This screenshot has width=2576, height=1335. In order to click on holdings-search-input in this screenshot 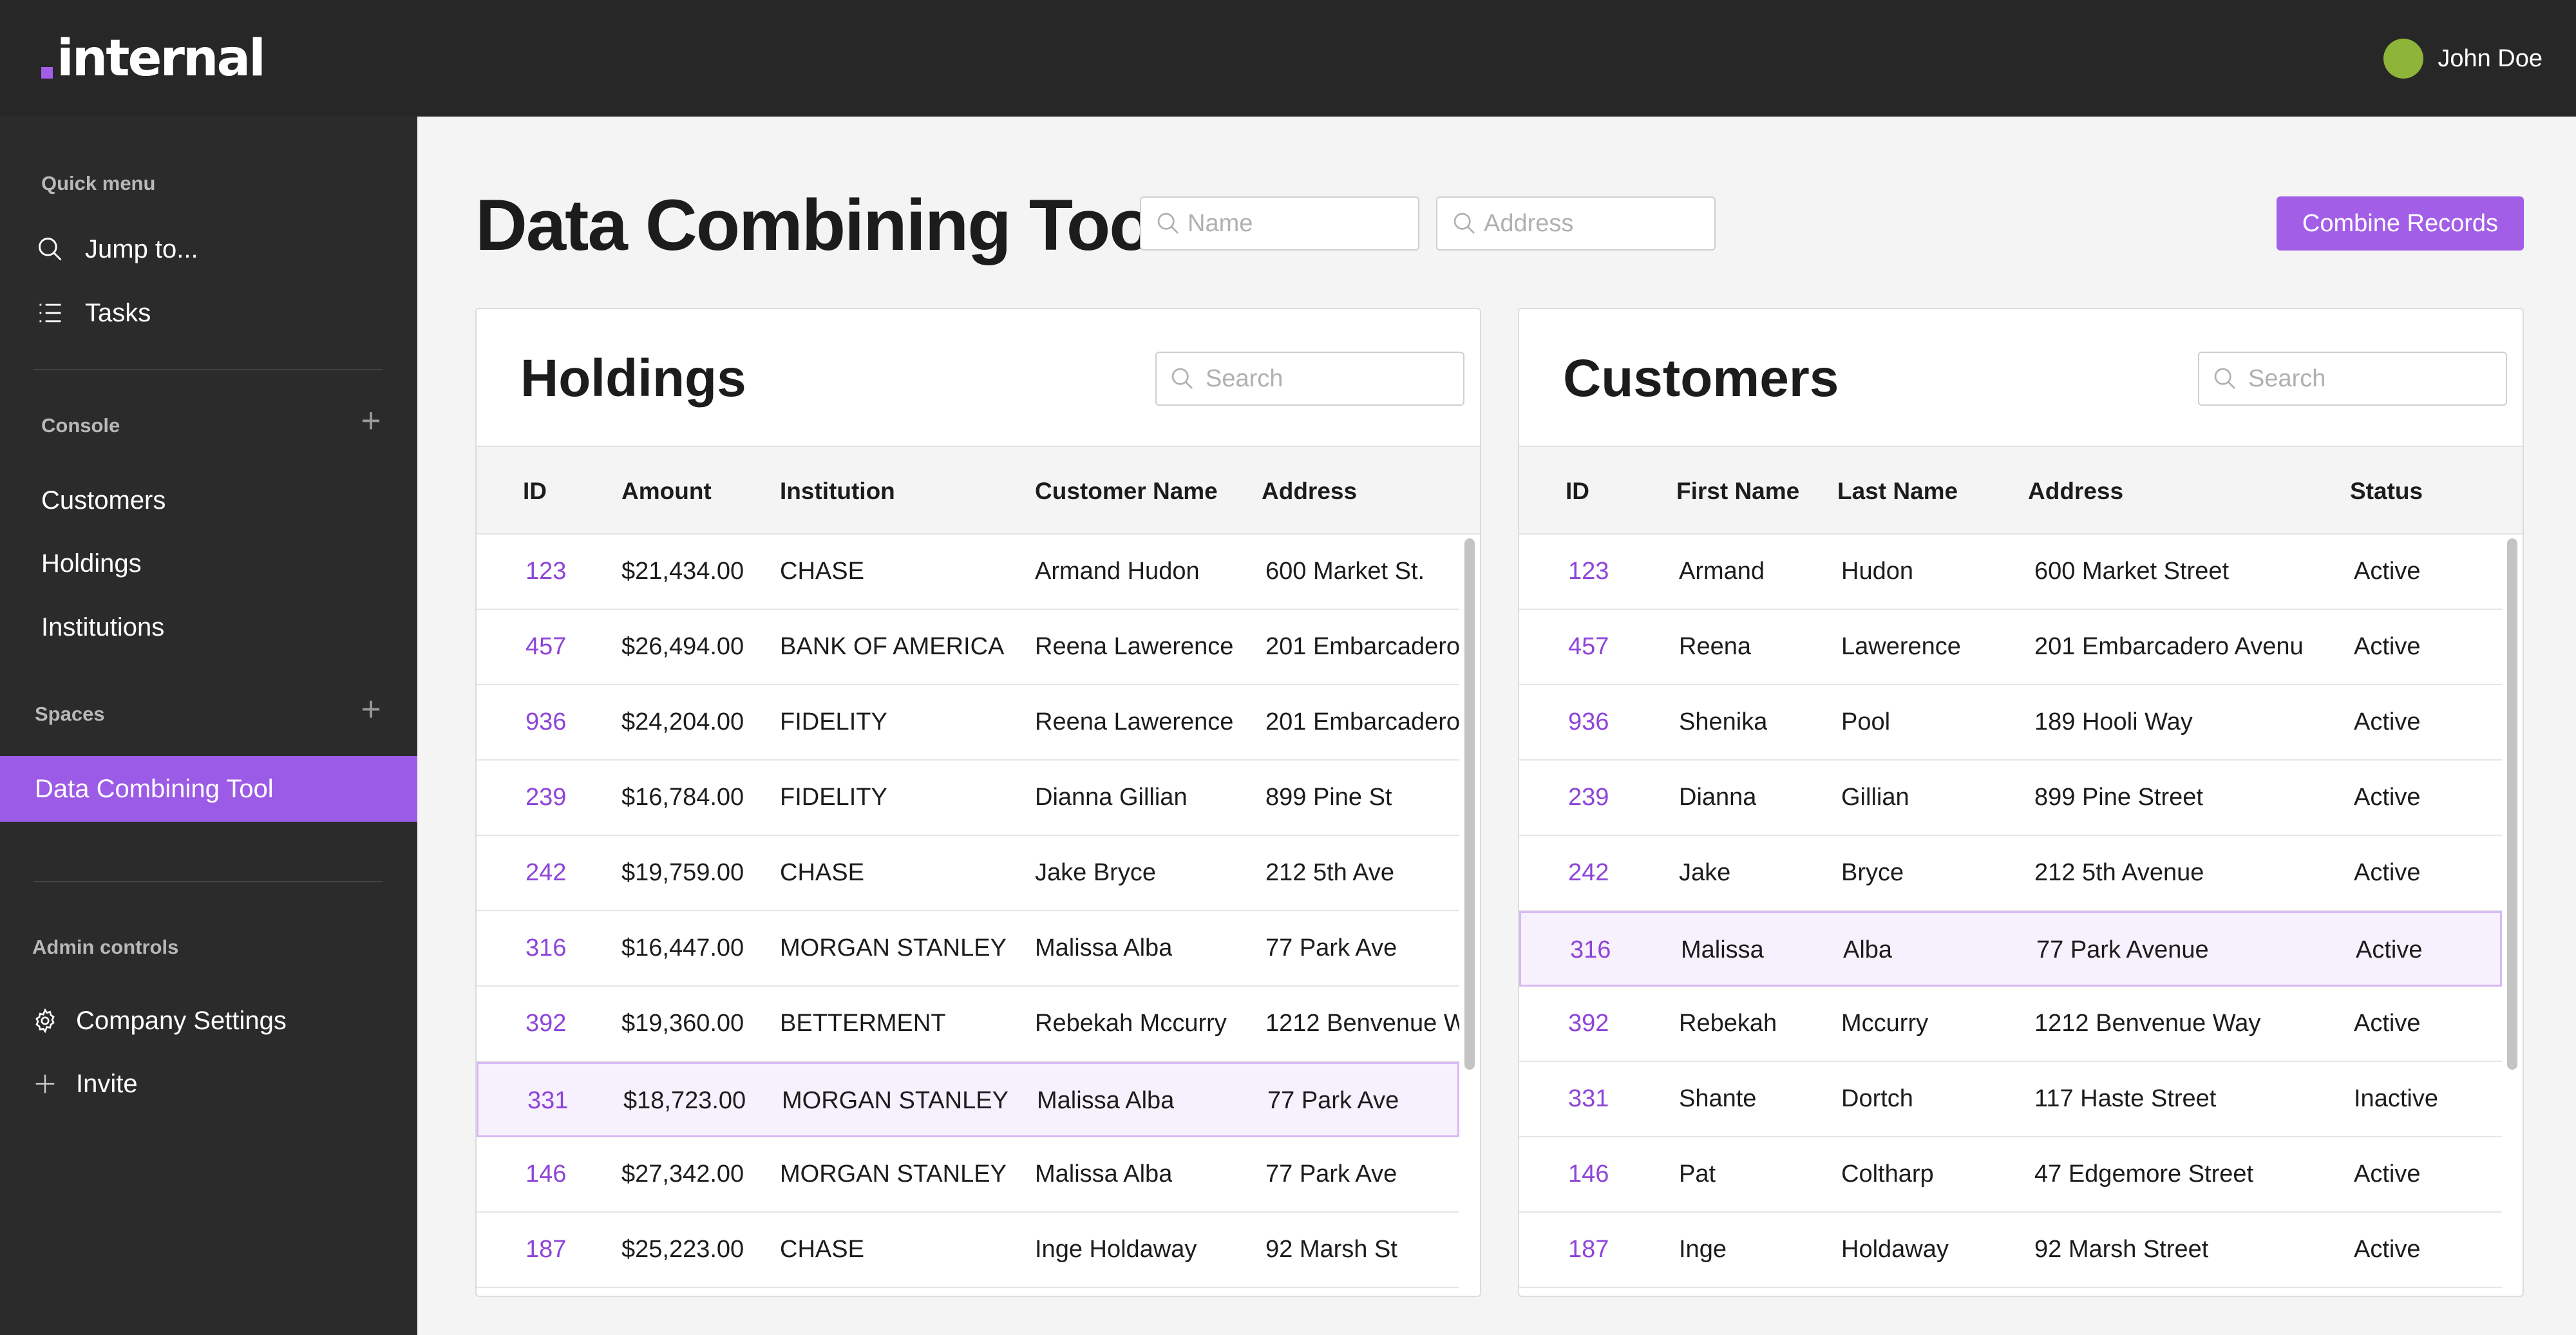, I will do `click(1328, 379)`.